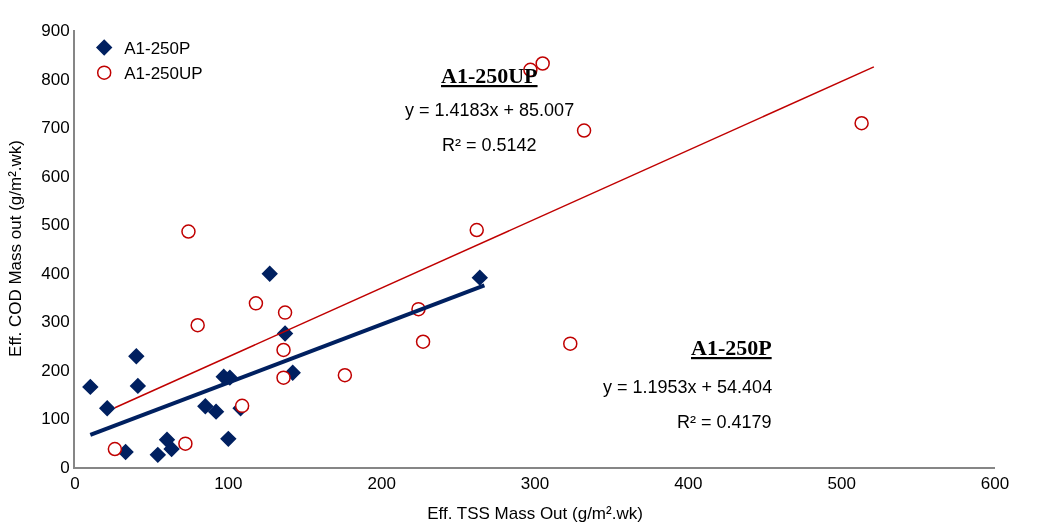 The width and height of the screenshot is (1040, 532). Describe the element at coordinates (228, 484) in the screenshot. I see `x-tick-label: 100` at that location.